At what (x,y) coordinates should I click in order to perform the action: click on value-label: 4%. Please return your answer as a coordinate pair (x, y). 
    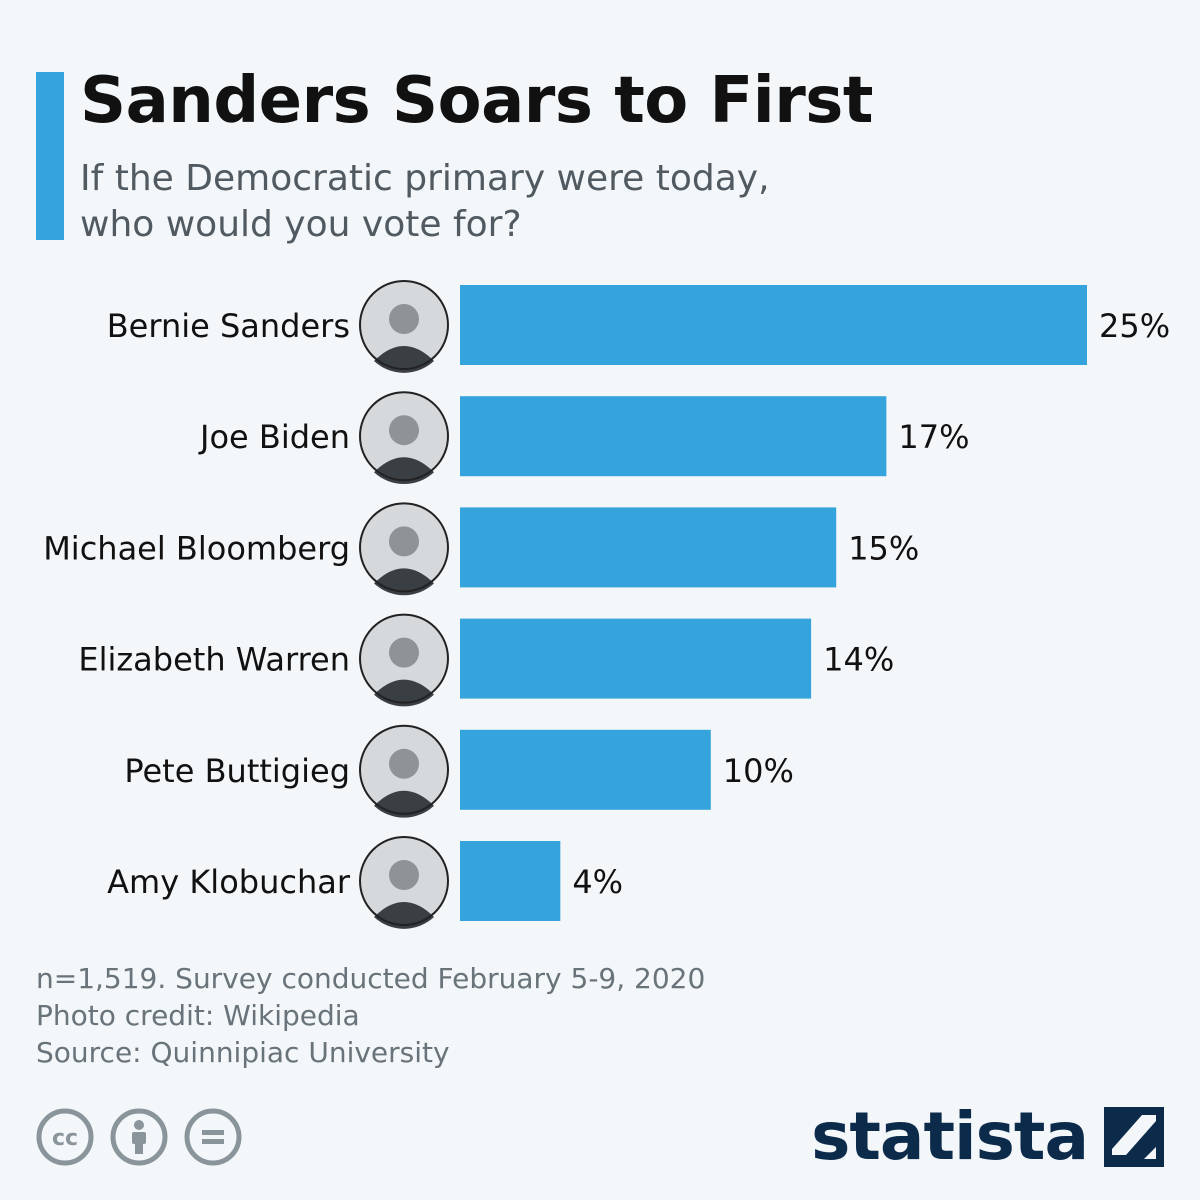
    Looking at the image, I should click on (597, 882).